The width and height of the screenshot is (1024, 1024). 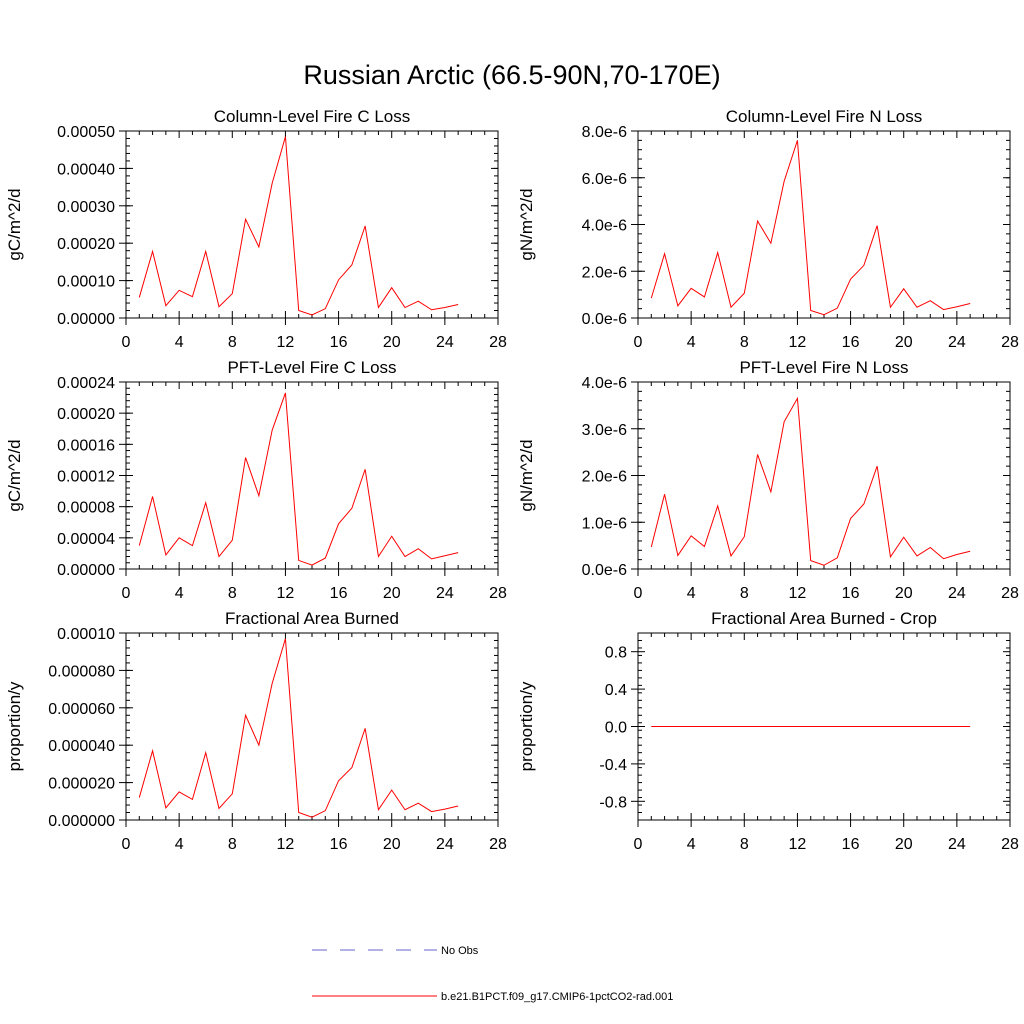 What do you see at coordinates (311, 367) in the screenshot?
I see `panel-title: PFT-Level Fire C Loss` at bounding box center [311, 367].